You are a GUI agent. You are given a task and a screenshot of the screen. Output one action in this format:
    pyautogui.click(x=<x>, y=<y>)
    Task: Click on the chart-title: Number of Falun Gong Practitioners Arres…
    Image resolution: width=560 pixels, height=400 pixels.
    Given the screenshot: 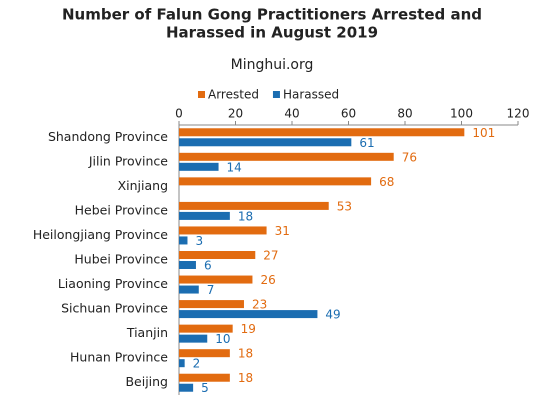 What is the action you would take?
    pyautogui.click(x=272, y=15)
    